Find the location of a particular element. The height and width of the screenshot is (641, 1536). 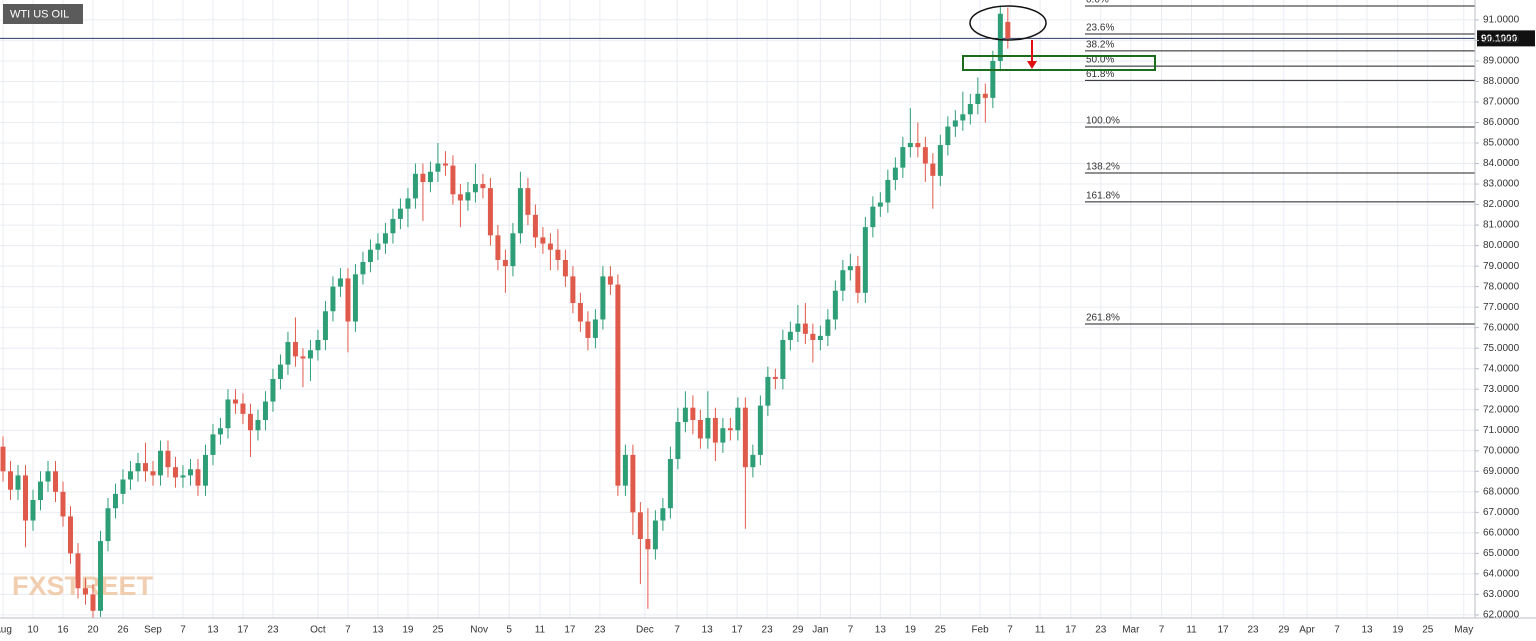

x-tick-label: 19 is located at coordinates (1398, 630).